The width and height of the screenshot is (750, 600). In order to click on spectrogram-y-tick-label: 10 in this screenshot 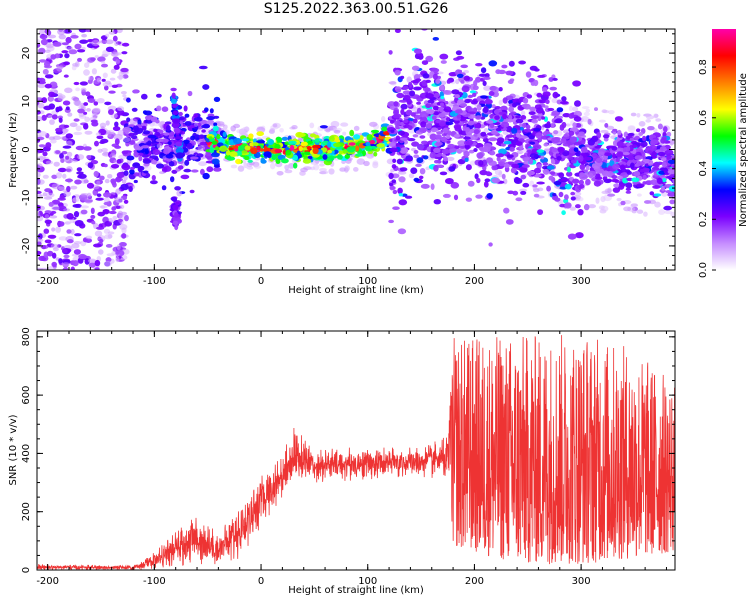, I will do `click(26, 101)`.